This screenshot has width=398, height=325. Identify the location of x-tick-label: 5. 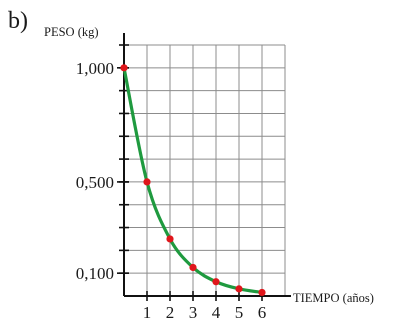
(239, 311).